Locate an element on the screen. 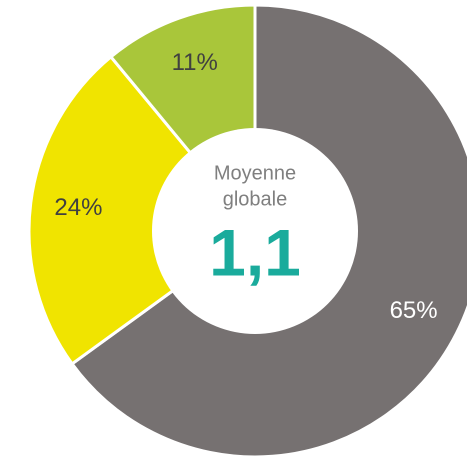  value-label: 65% is located at coordinates (414, 310).